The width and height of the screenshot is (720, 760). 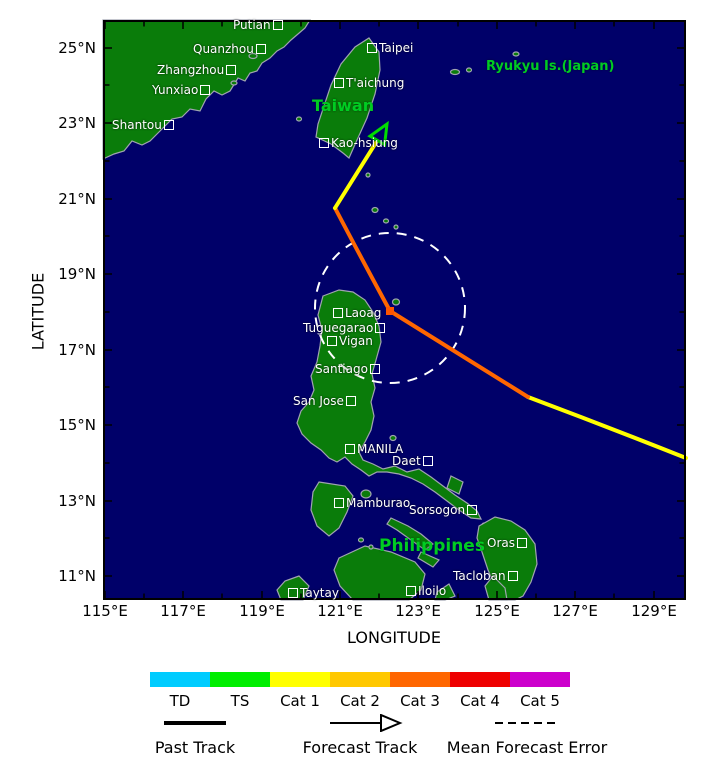 I want to click on city-name: Quanzhou, so click(x=223, y=49).